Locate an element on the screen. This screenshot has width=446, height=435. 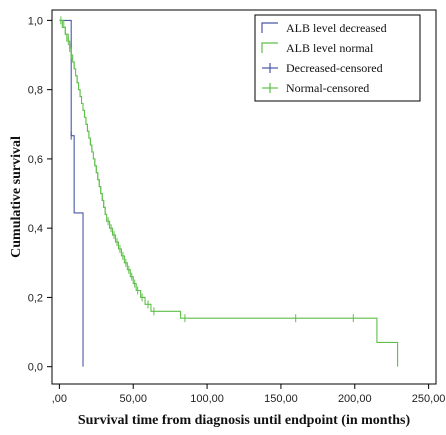
x-tick-label: 250,00 is located at coordinates (429, 399).